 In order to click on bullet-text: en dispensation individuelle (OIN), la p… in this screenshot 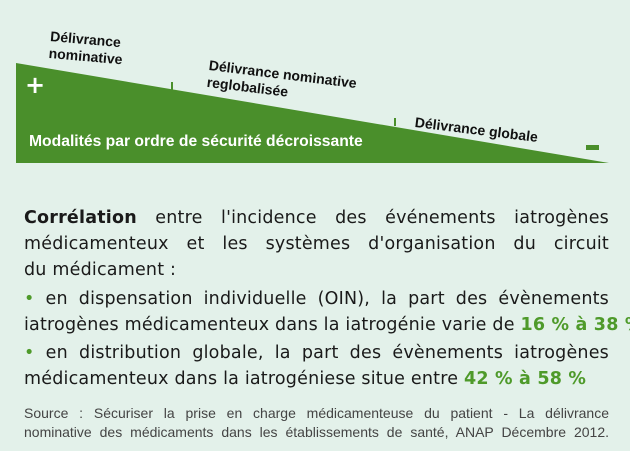, I will do `click(321, 299)`.